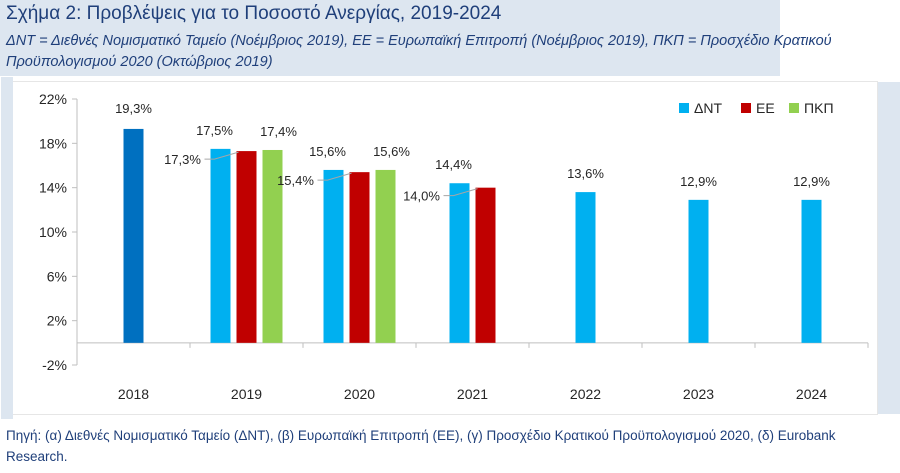 The height and width of the screenshot is (473, 900). I want to click on y-tick-label: 6%, so click(57, 276).